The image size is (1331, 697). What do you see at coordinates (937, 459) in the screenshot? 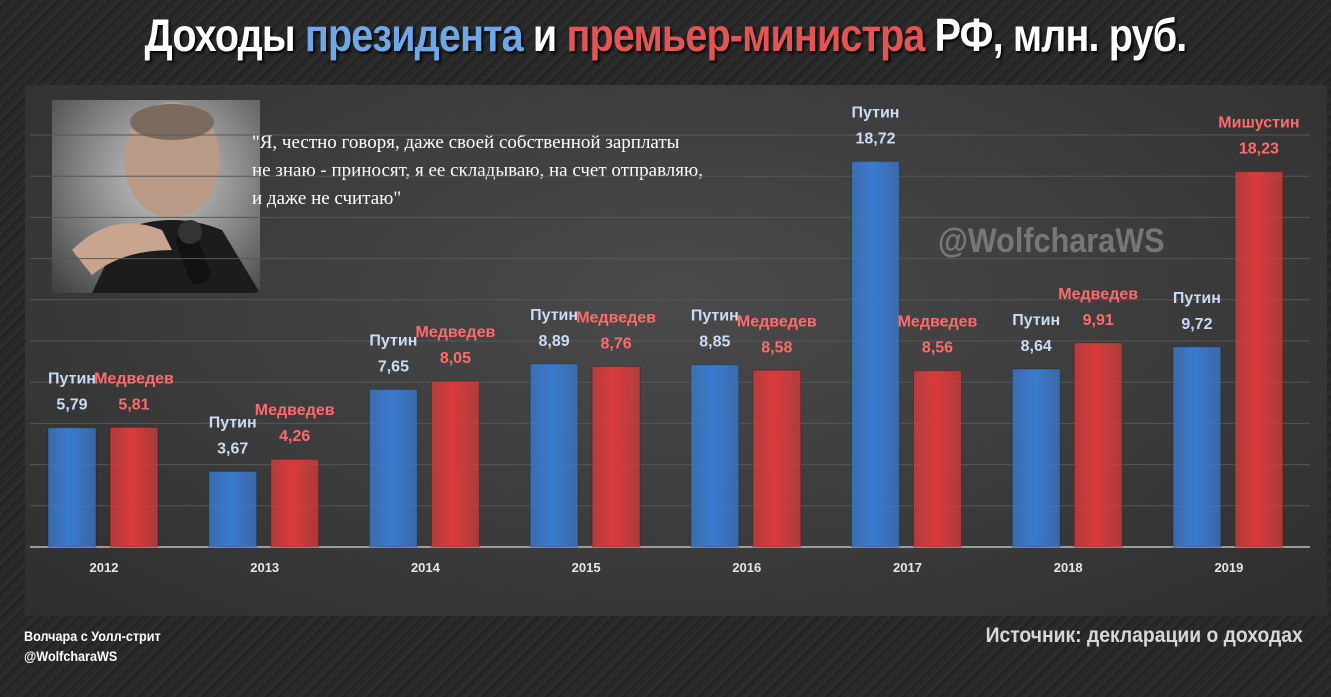
I see `bar-premier-2017` at bounding box center [937, 459].